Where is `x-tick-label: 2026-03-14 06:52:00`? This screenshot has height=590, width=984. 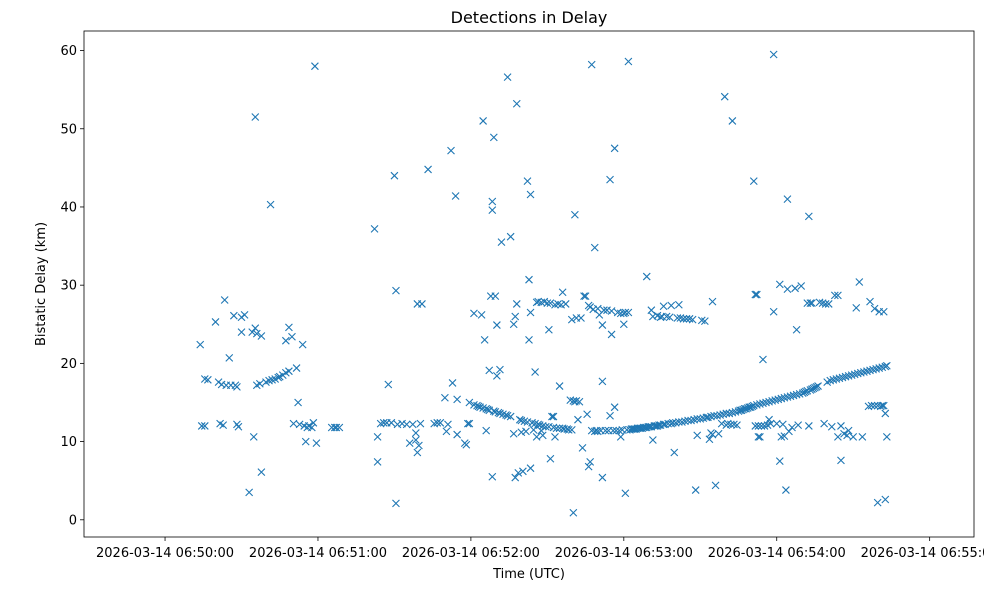 x-tick-label: 2026-03-14 06:52:00 is located at coordinates (471, 553).